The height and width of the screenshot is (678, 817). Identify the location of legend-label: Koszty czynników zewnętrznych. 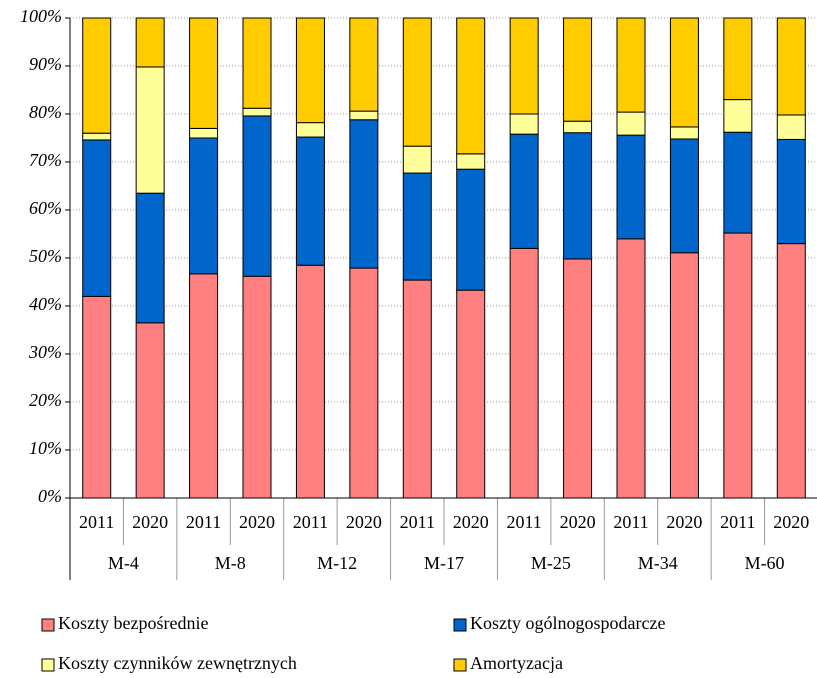
(177, 663).